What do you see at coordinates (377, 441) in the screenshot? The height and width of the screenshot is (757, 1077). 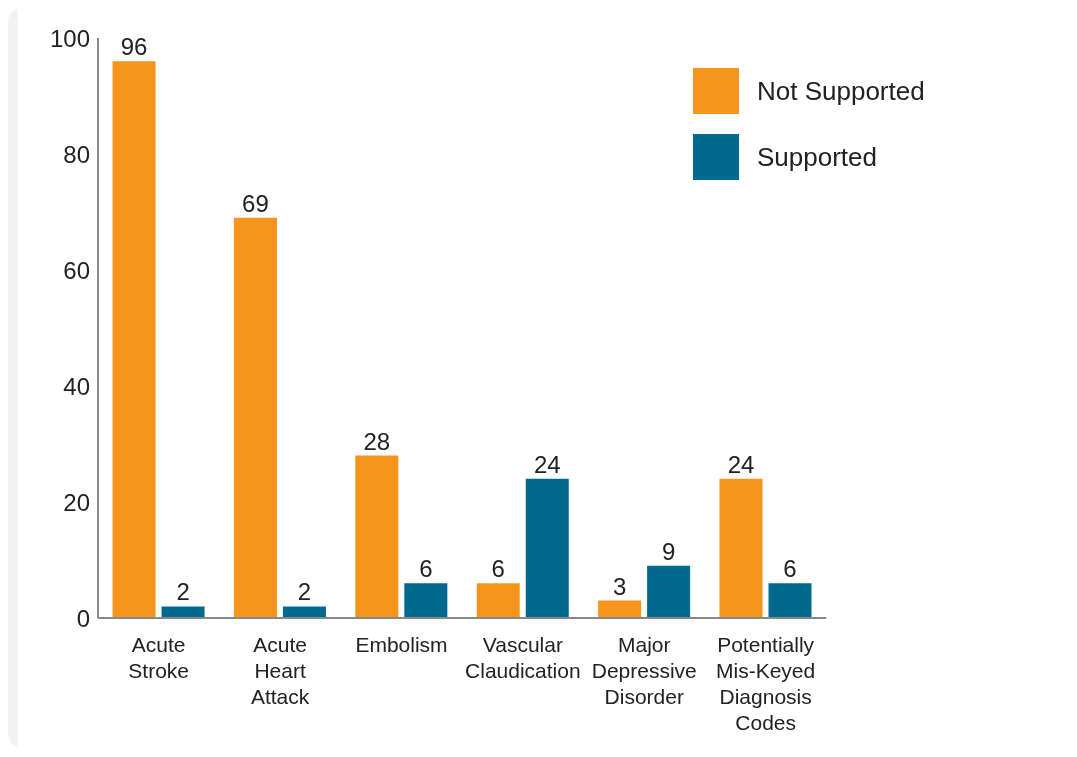 I see `data-label: 28` at bounding box center [377, 441].